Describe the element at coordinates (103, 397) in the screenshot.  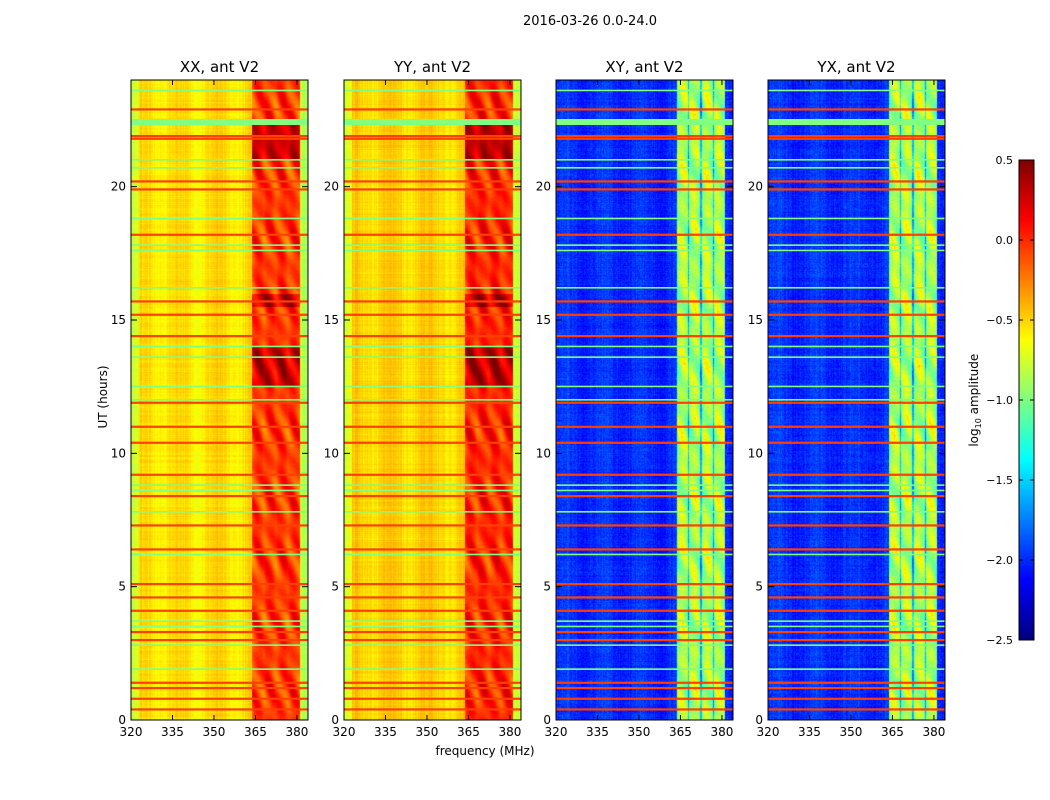
I see `y-axis-label: UT (hours)` at that location.